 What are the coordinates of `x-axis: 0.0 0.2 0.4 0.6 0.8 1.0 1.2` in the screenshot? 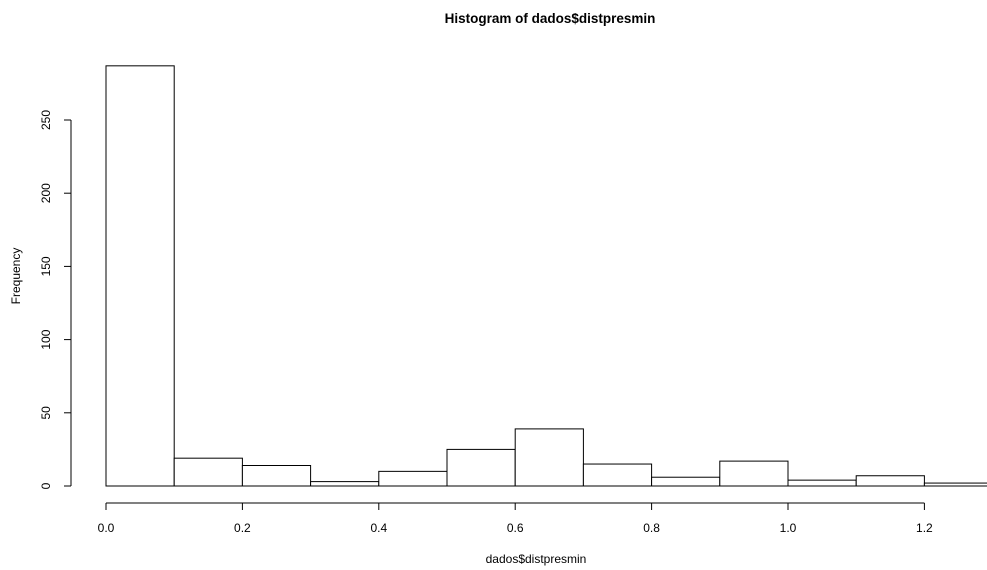 It's located at (515, 518).